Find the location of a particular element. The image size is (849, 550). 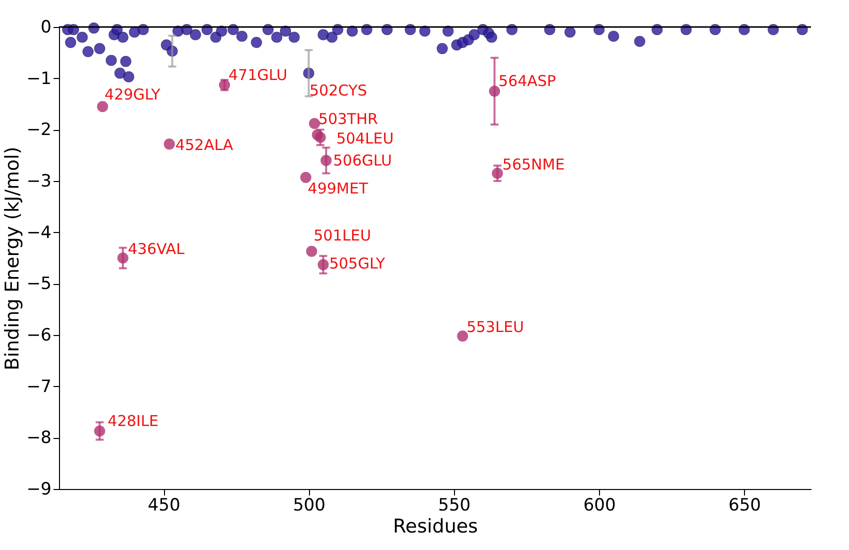

y-tick-label: −3 is located at coordinates (39, 182).